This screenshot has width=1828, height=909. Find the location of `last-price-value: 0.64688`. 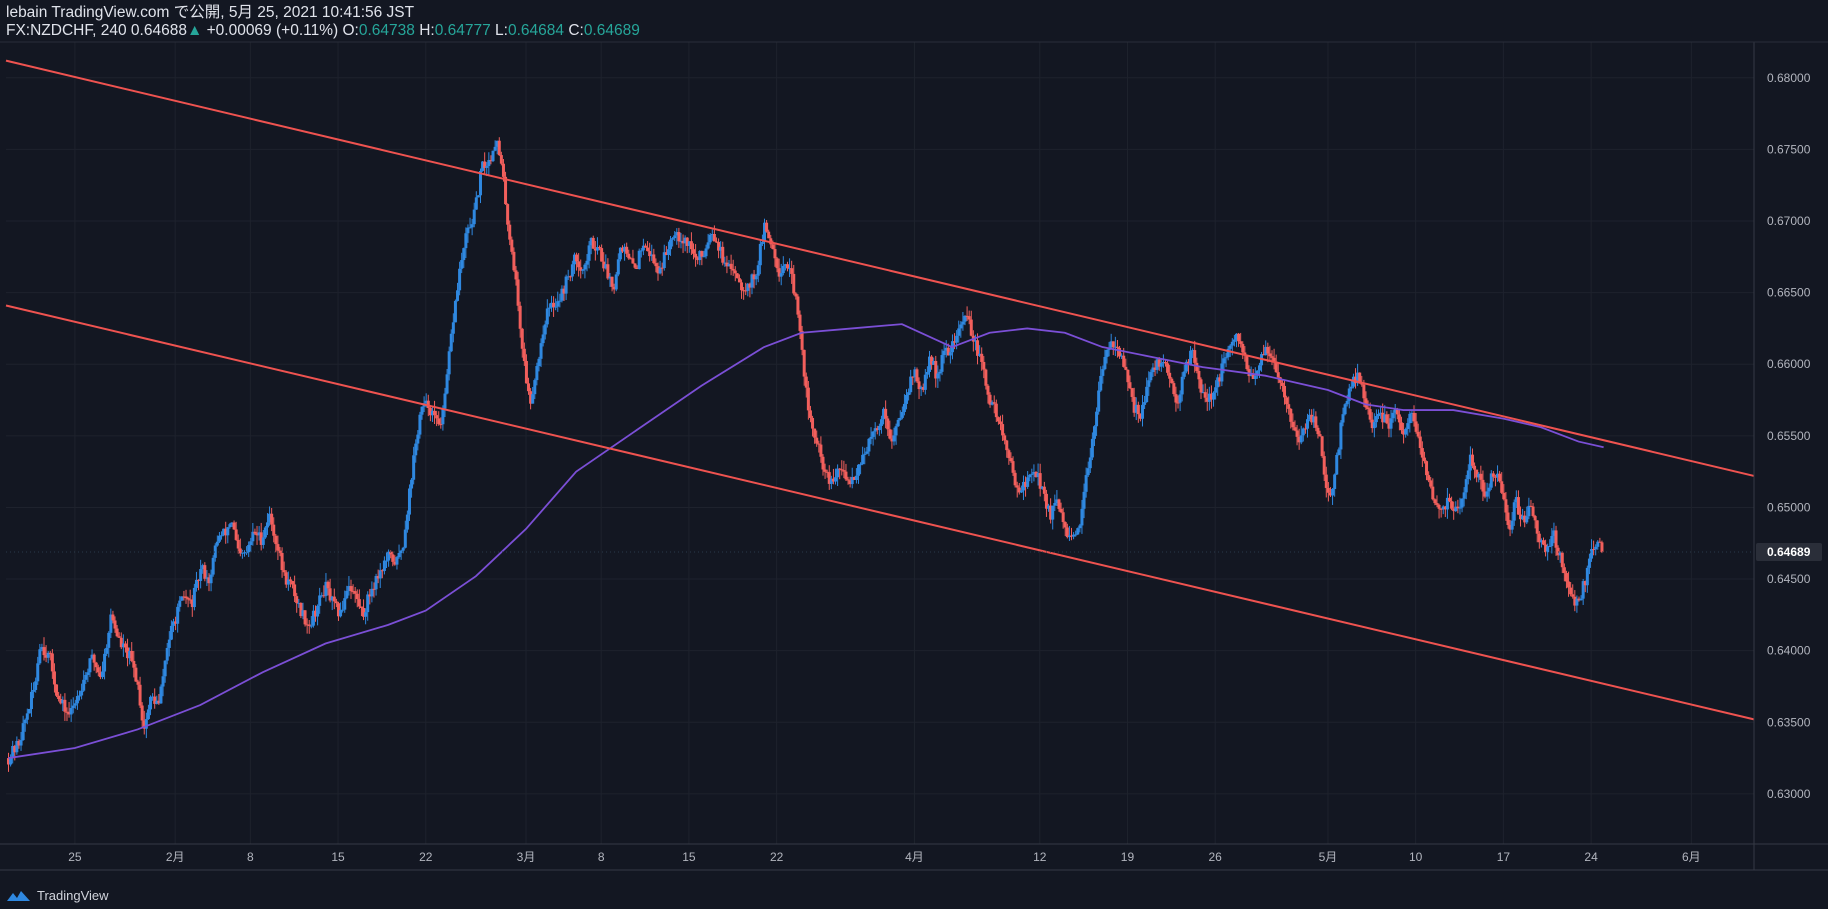

last-price-value: 0.64688 is located at coordinates (158, 30).